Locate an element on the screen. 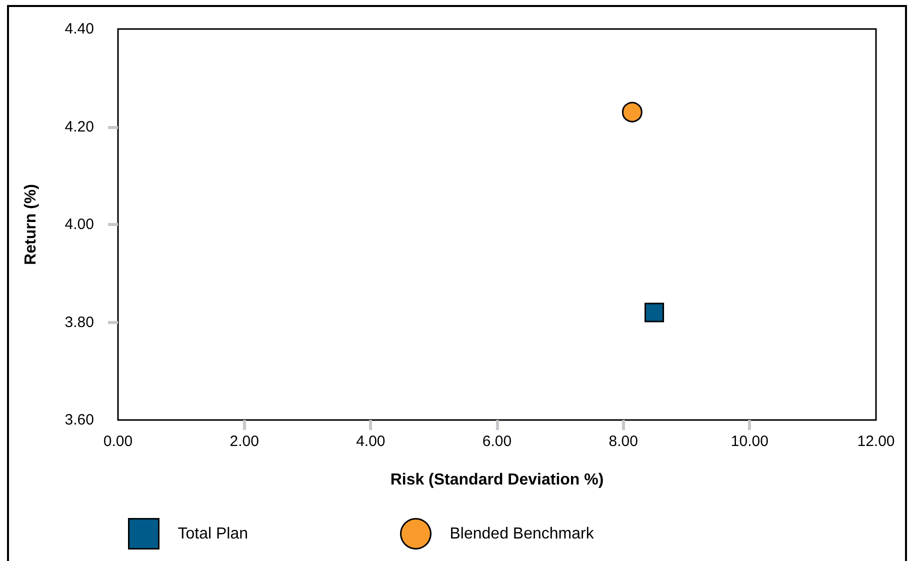  y-tick-label: 4.40 is located at coordinates (79, 29).